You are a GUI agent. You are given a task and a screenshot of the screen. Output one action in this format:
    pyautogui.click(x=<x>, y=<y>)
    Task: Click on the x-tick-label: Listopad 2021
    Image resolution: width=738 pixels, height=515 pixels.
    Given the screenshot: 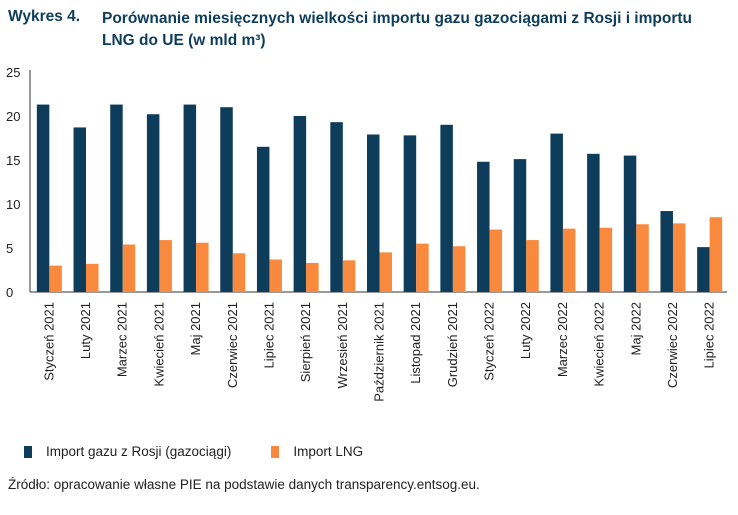 What is the action you would take?
    pyautogui.click(x=415, y=343)
    